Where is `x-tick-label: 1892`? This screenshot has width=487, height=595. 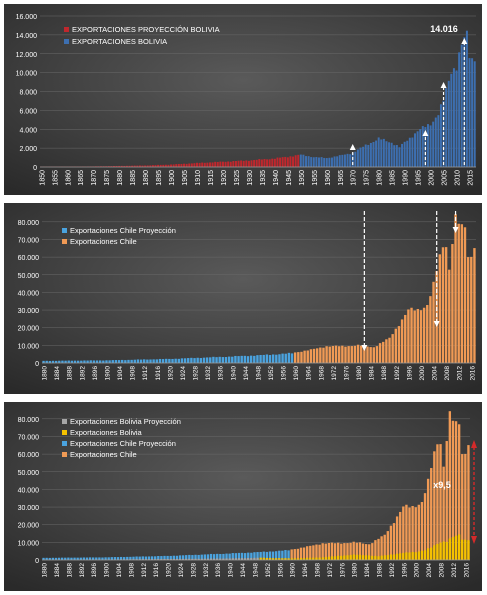
x-tick-label: 1892 is located at coordinates (82, 373).